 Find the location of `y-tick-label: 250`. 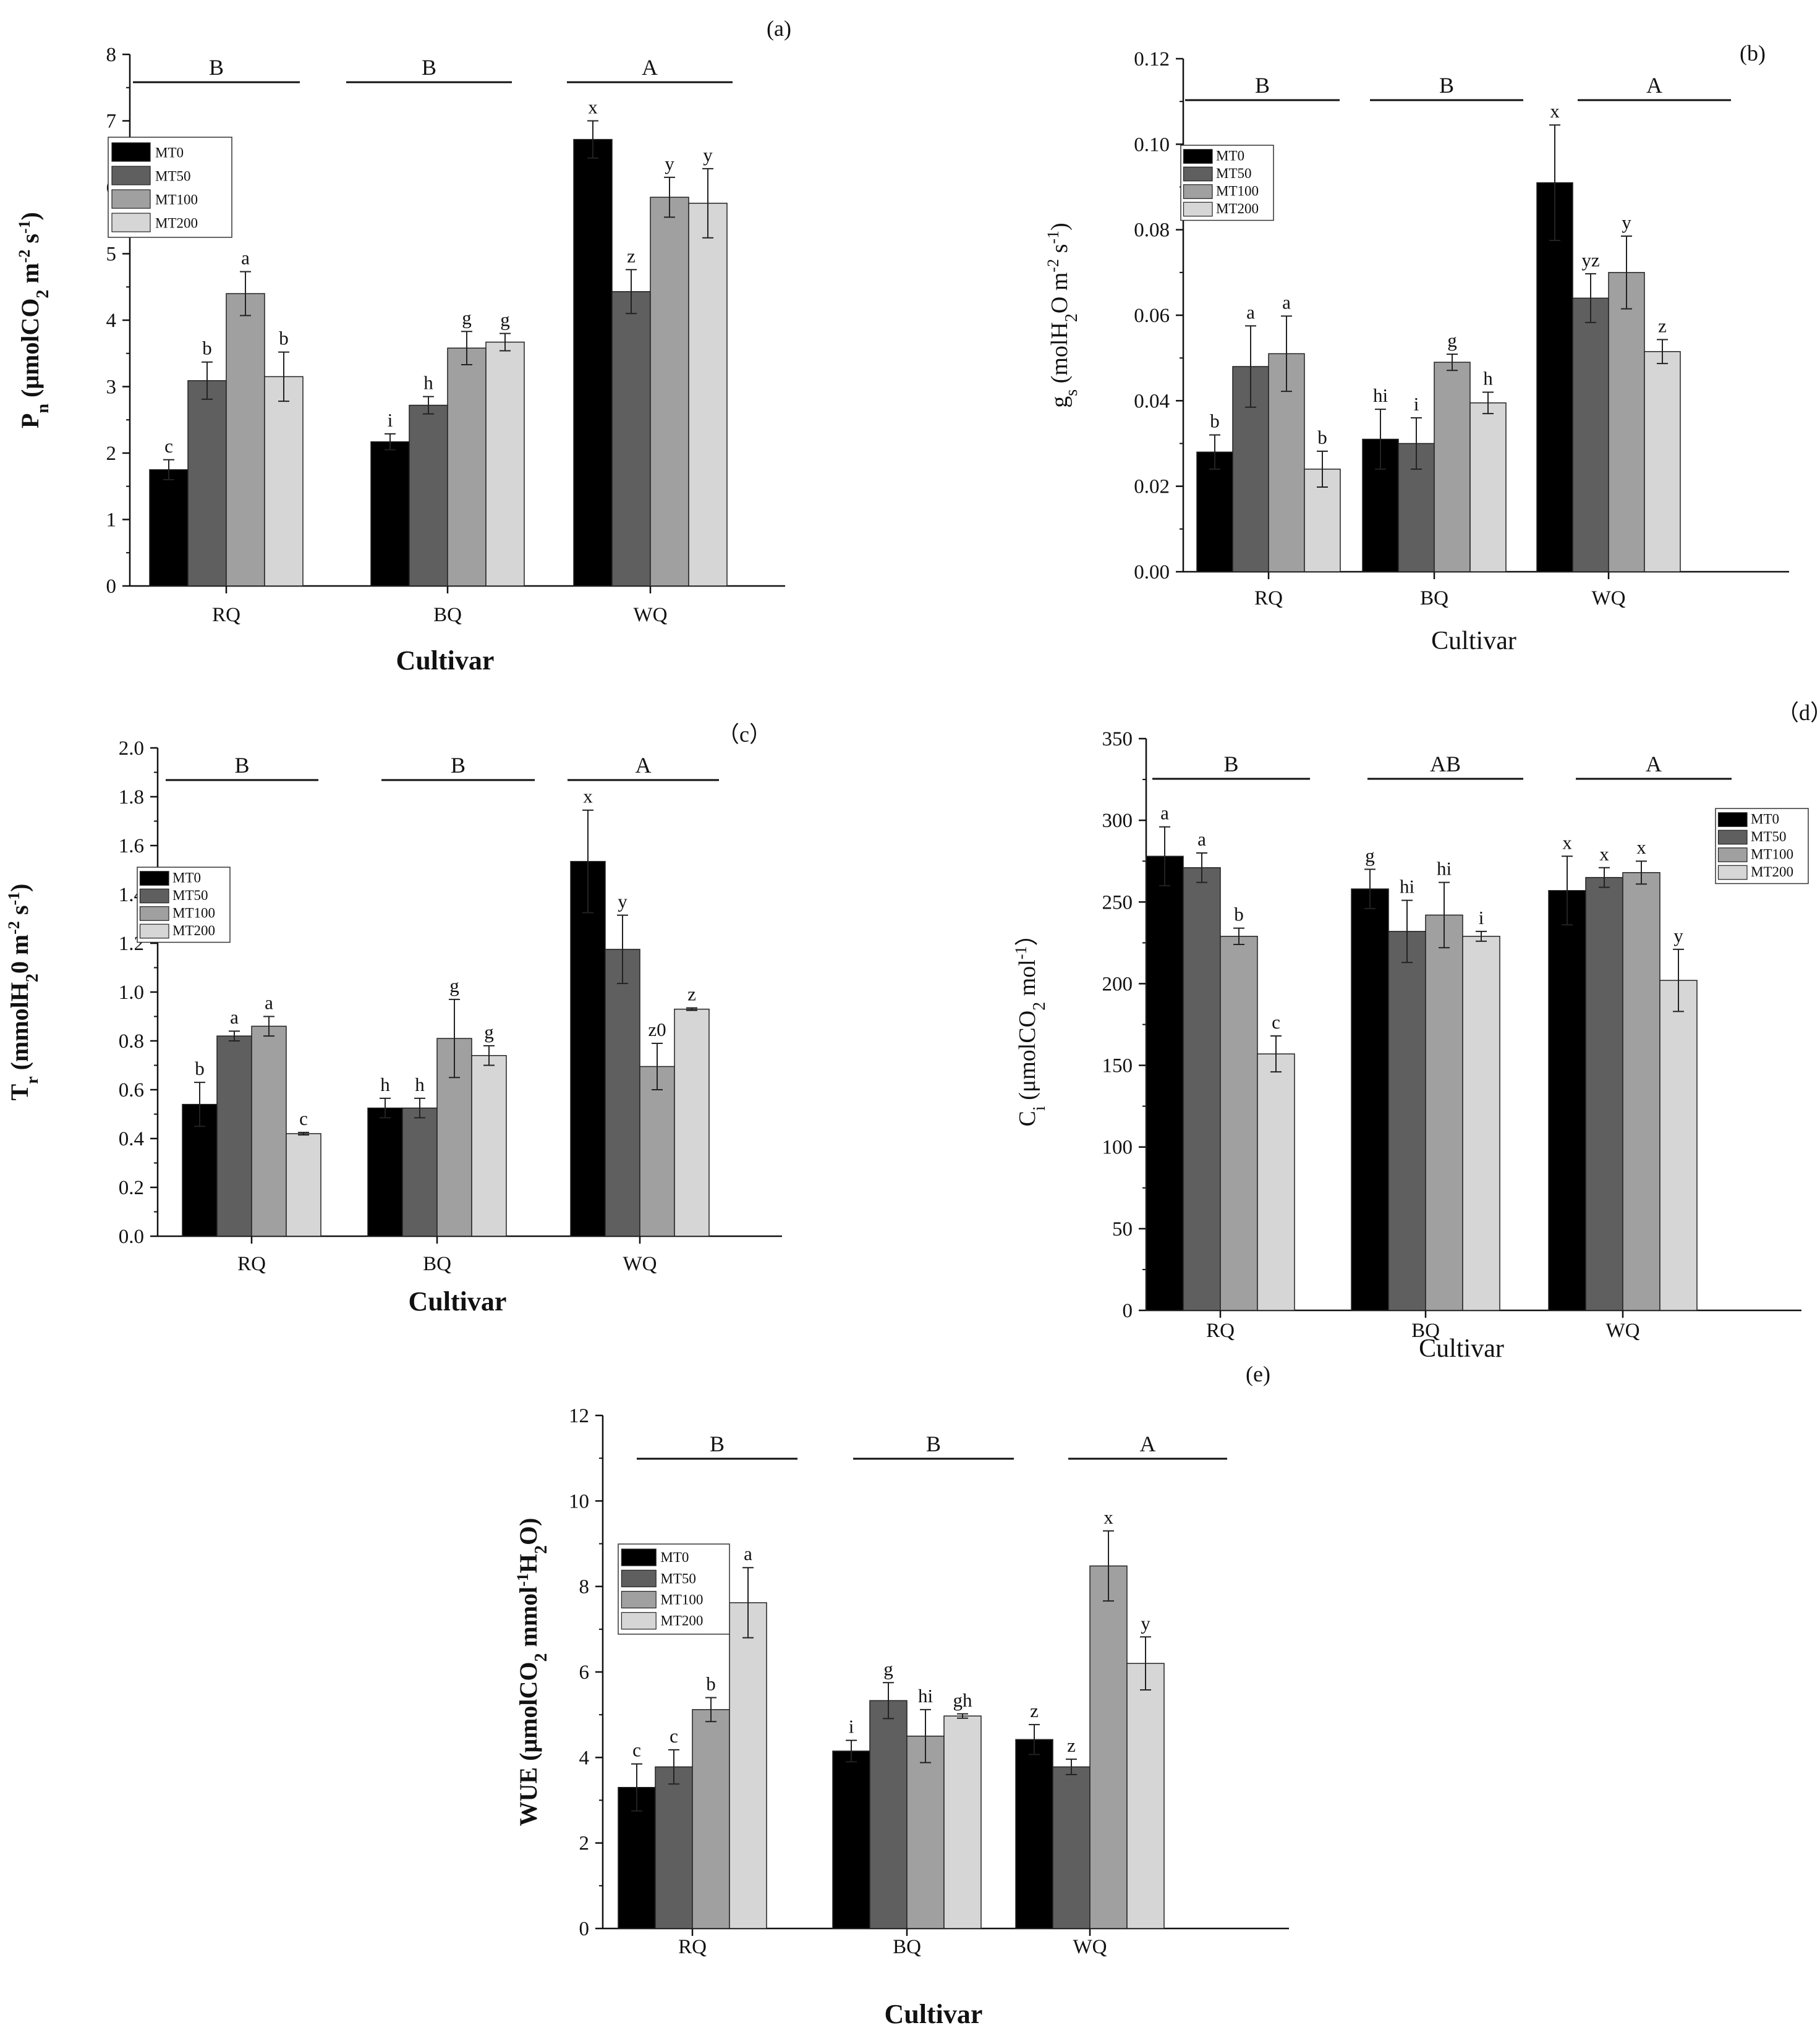

y-tick-label: 250 is located at coordinates (1118, 903).